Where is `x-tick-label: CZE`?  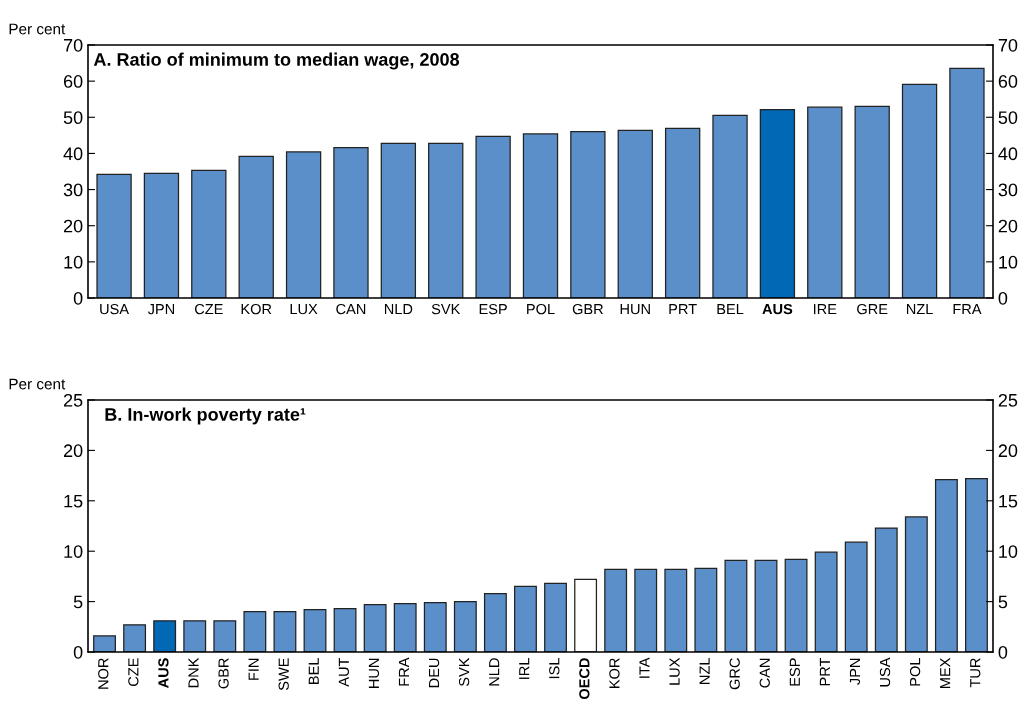 x-tick-label: CZE is located at coordinates (133, 672).